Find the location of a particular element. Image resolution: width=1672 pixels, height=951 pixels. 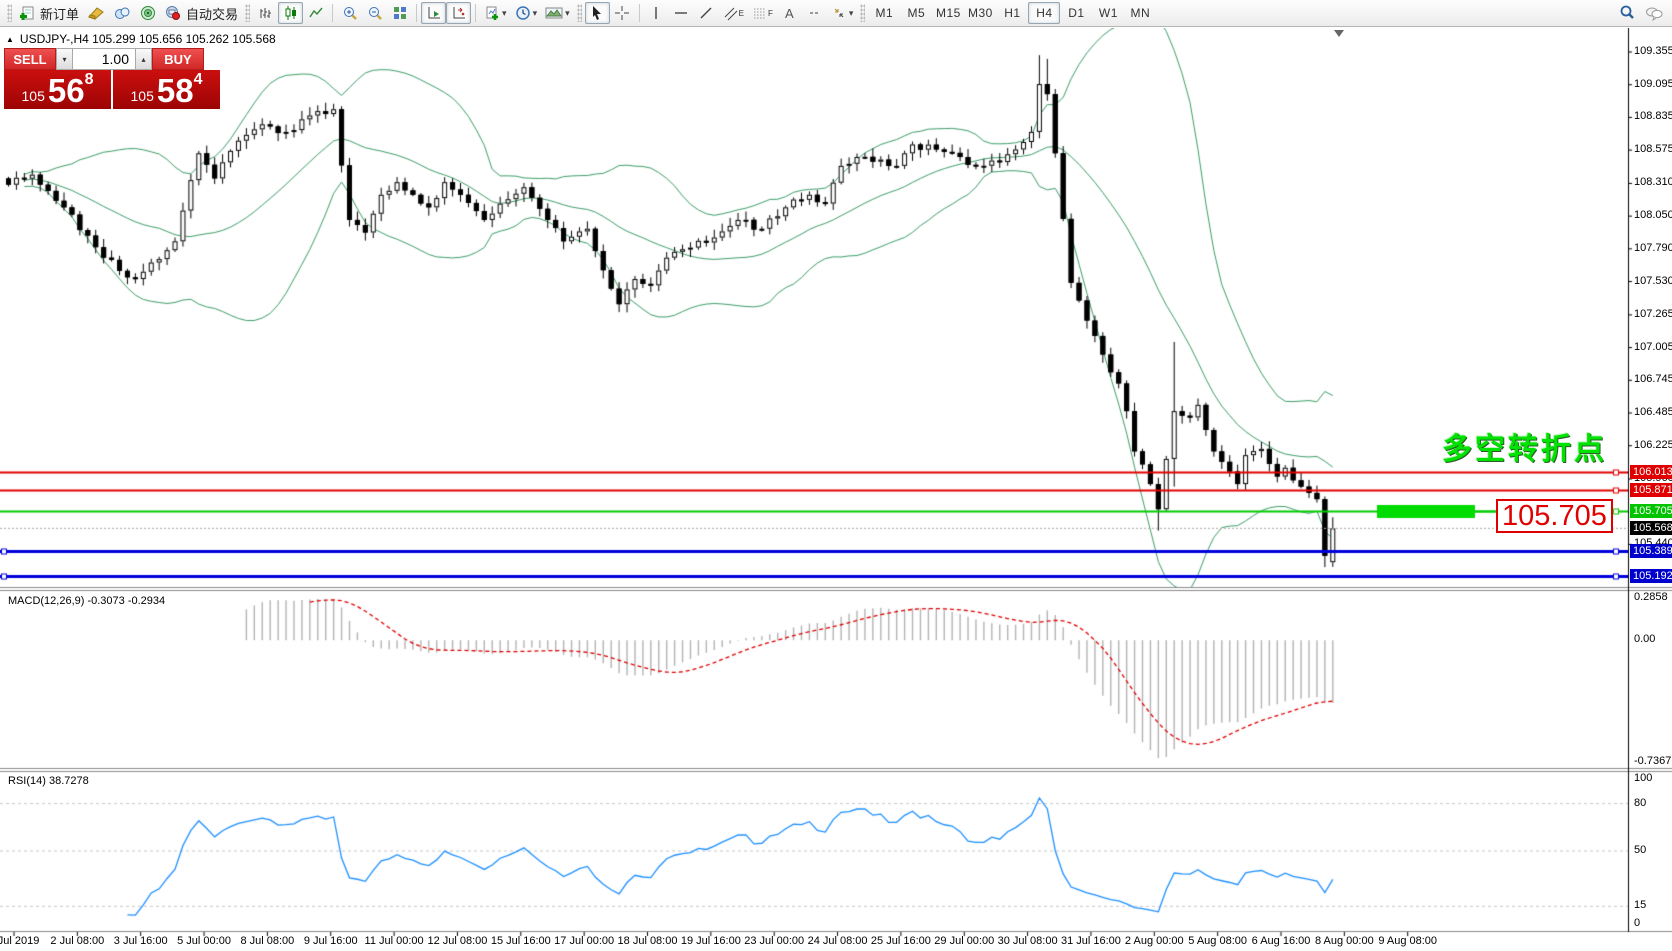

signal-icon is located at coordinates (148, 13).